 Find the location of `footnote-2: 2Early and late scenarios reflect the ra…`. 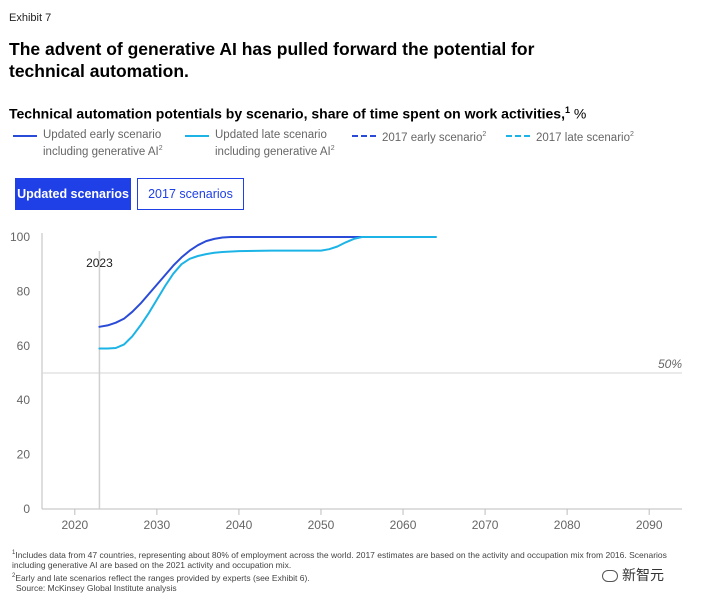

footnote-2: 2Early and late scenarios reflect the ra… is located at coordinates (161, 577).